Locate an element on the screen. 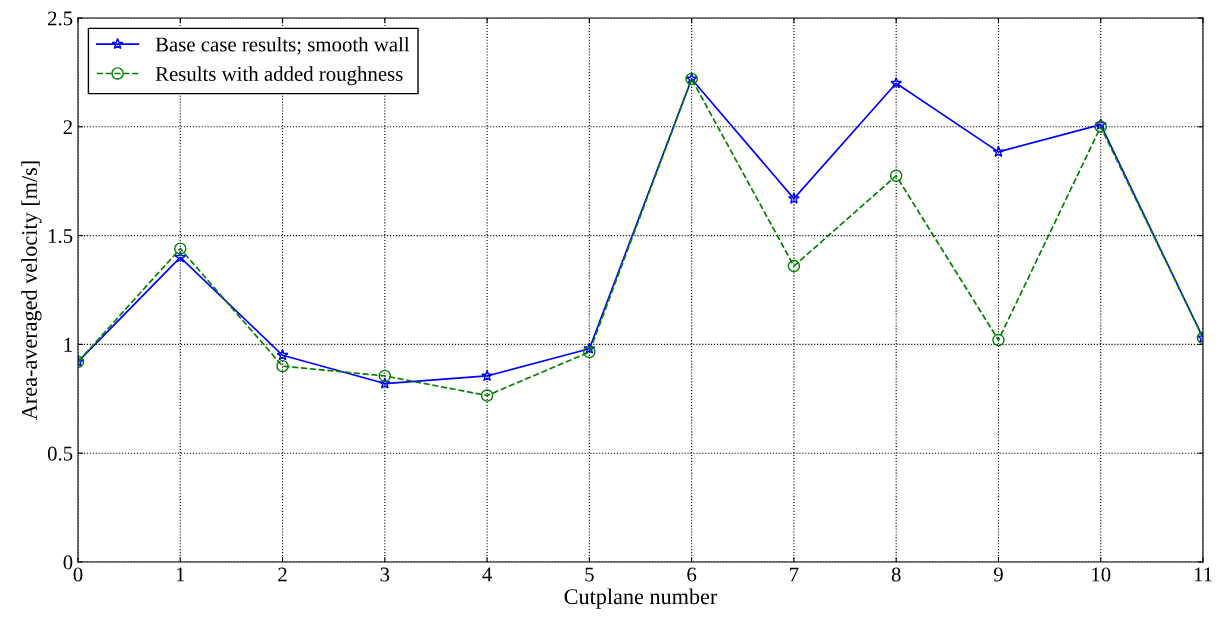 This screenshot has width=1221, height=621. x-tick-label: 3 is located at coordinates (385, 574).